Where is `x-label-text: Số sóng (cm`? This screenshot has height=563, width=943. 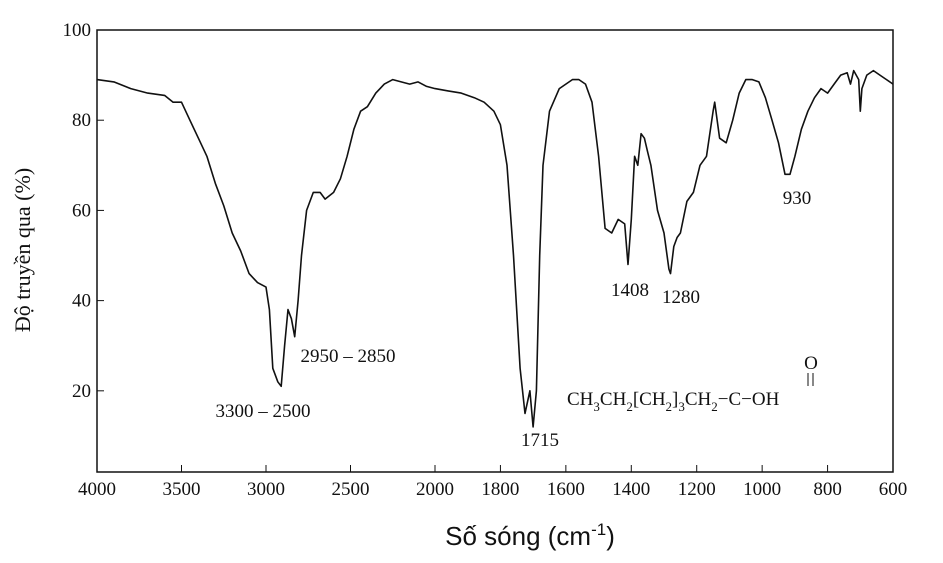
x-label-text: Số sóng (cm is located at coordinates (518, 536).